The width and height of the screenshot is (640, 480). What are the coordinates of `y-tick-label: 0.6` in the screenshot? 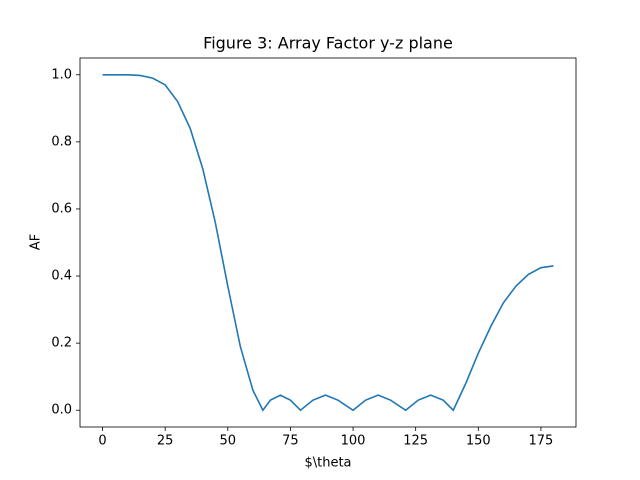 It's located at (61, 208).